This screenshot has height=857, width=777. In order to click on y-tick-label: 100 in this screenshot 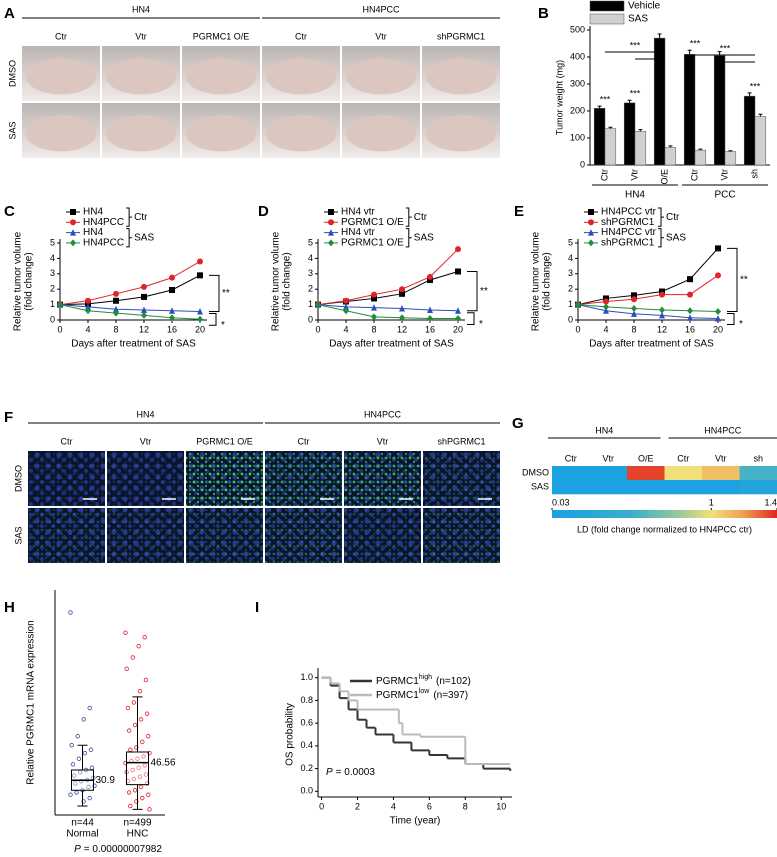, I will do `click(577, 137)`.